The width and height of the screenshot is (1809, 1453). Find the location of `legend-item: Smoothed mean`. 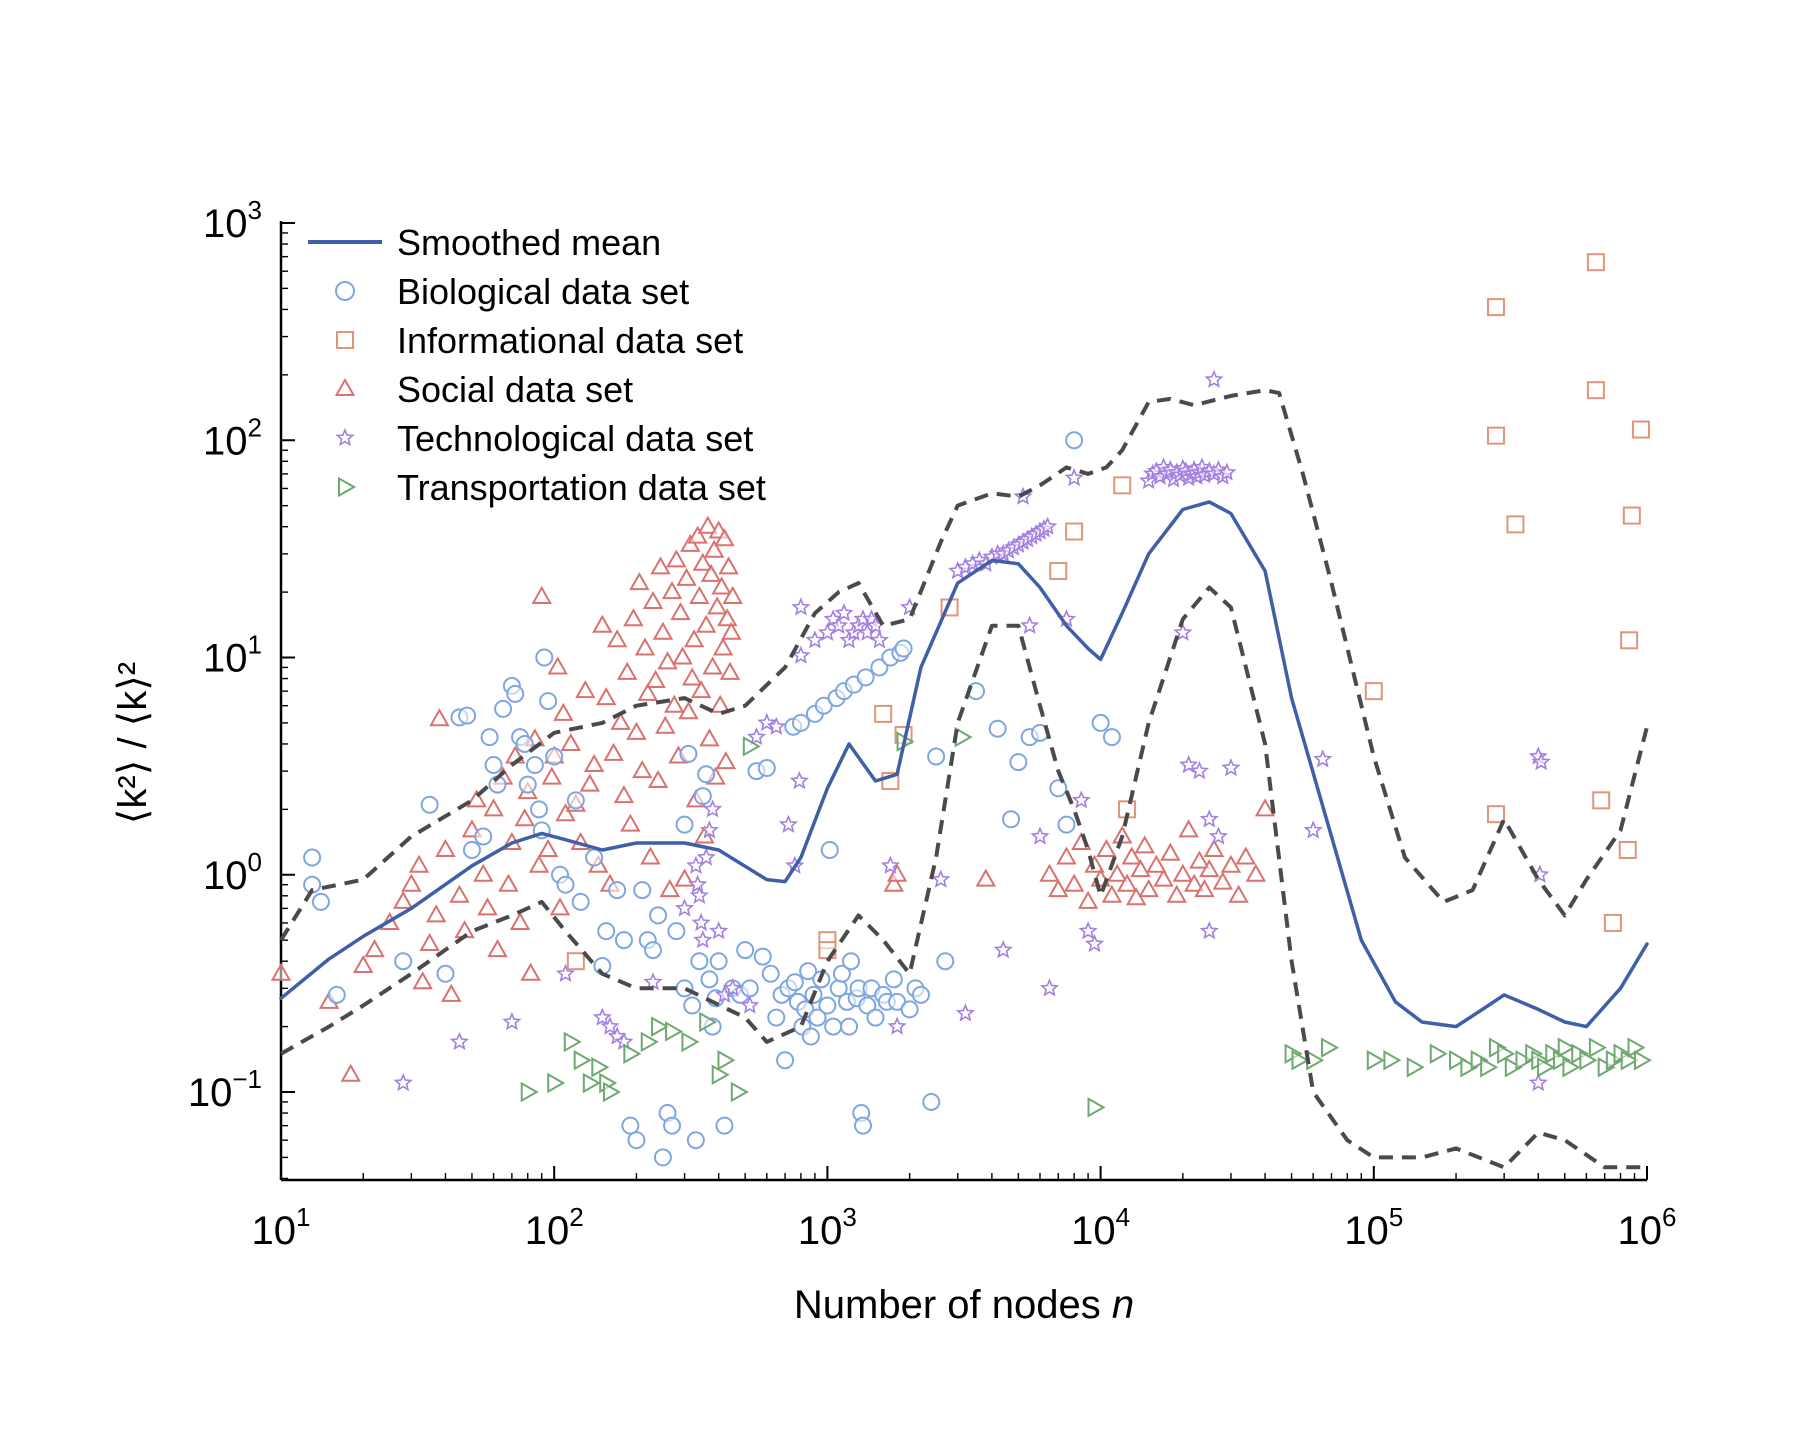

legend-item: Smoothed mean is located at coordinates (484, 242).